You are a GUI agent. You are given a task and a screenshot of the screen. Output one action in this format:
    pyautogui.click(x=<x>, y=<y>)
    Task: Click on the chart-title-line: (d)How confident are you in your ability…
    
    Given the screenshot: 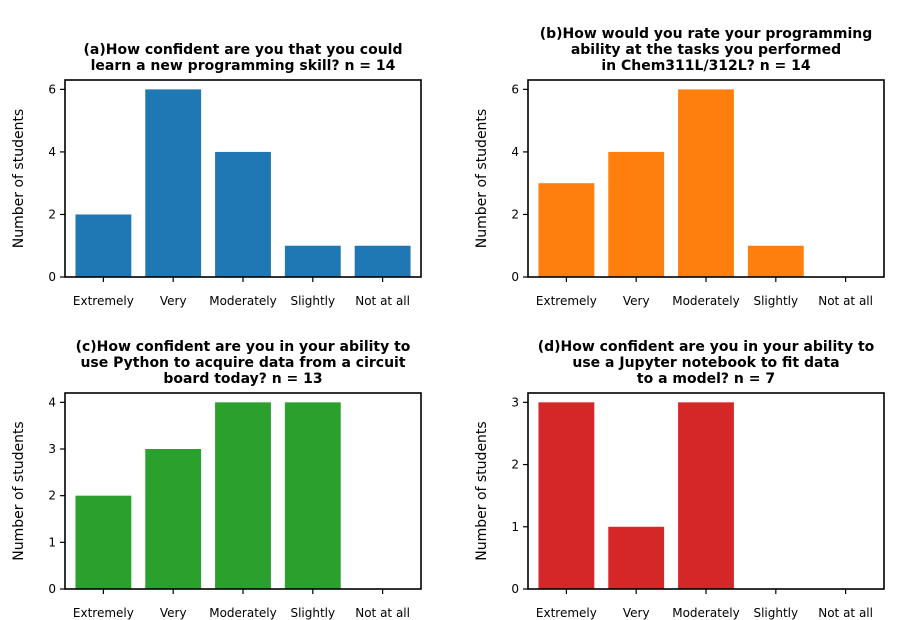 What is the action you would take?
    pyautogui.click(x=706, y=347)
    